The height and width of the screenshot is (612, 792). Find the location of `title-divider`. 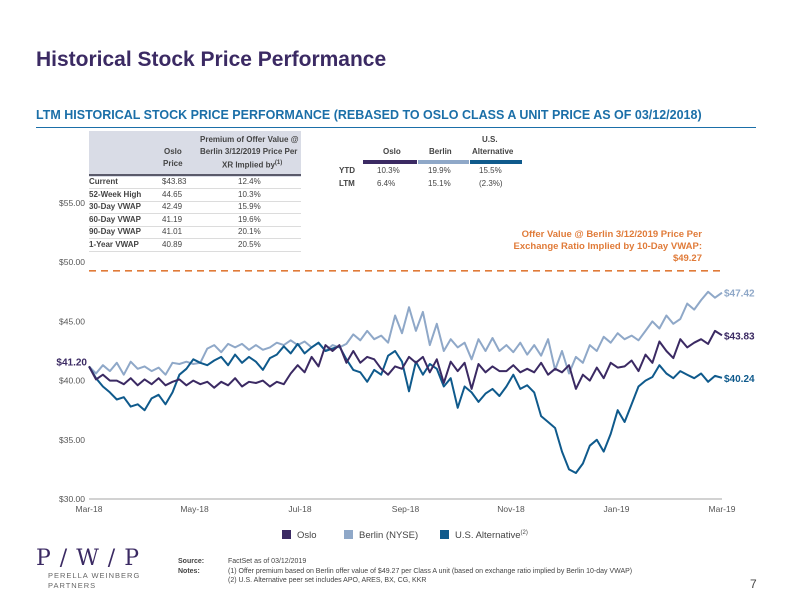

title-divider is located at coordinates (396, 127).